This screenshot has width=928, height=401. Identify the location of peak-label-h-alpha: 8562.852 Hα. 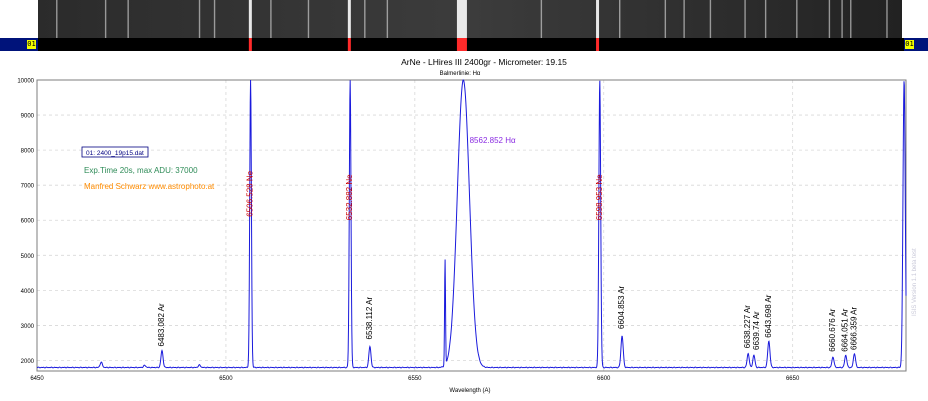
(493, 140).